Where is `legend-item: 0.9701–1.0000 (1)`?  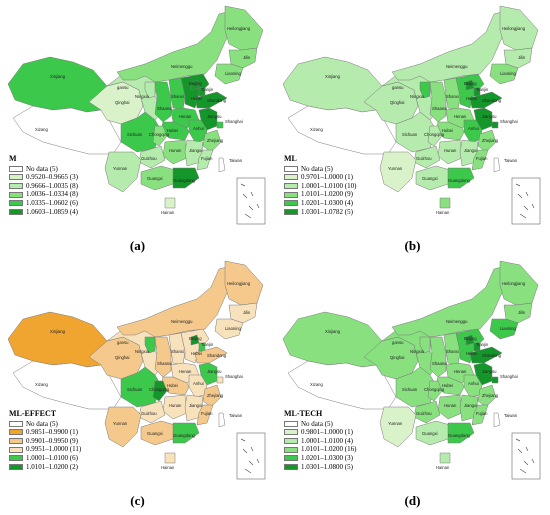
legend-item: 0.9701–1.0000 (1) is located at coordinates (320, 177).